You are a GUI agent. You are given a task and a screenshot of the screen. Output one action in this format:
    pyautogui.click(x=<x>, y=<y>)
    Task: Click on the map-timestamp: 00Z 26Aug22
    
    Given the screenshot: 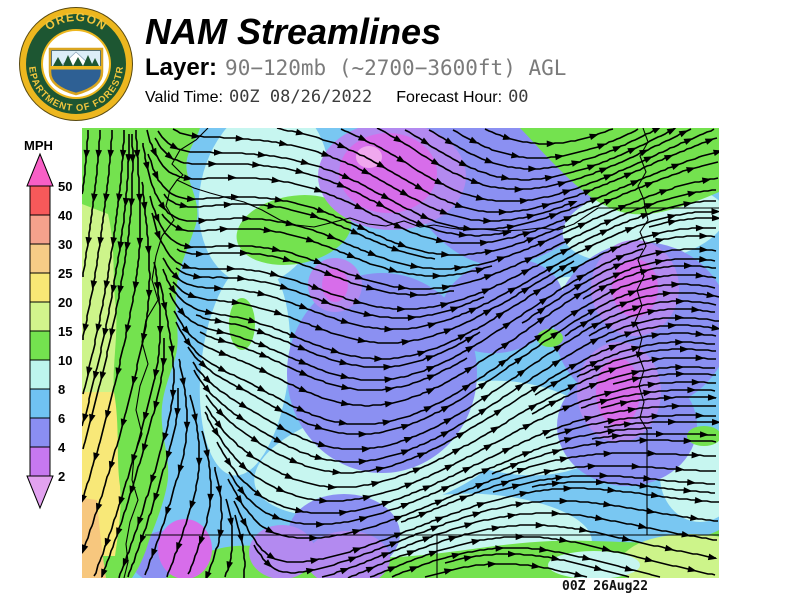 What is the action you would take?
    pyautogui.click(x=605, y=586)
    